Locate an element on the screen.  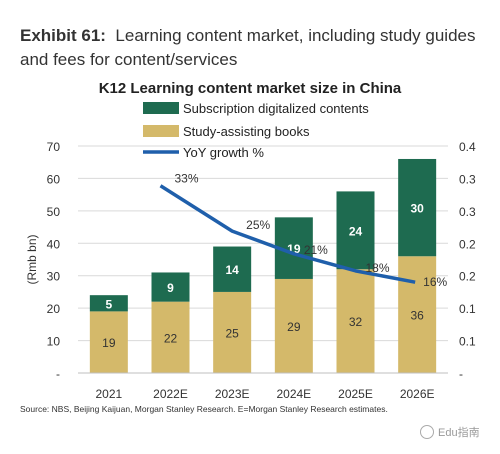
y-tick-label: 20 is located at coordinates (54, 309).